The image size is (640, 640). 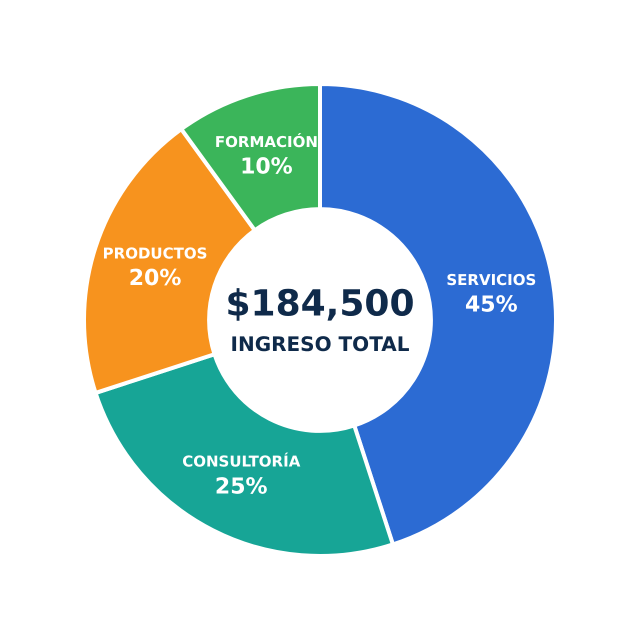 What do you see at coordinates (491, 305) in the screenshot?
I see `data-label: 45%` at bounding box center [491, 305].